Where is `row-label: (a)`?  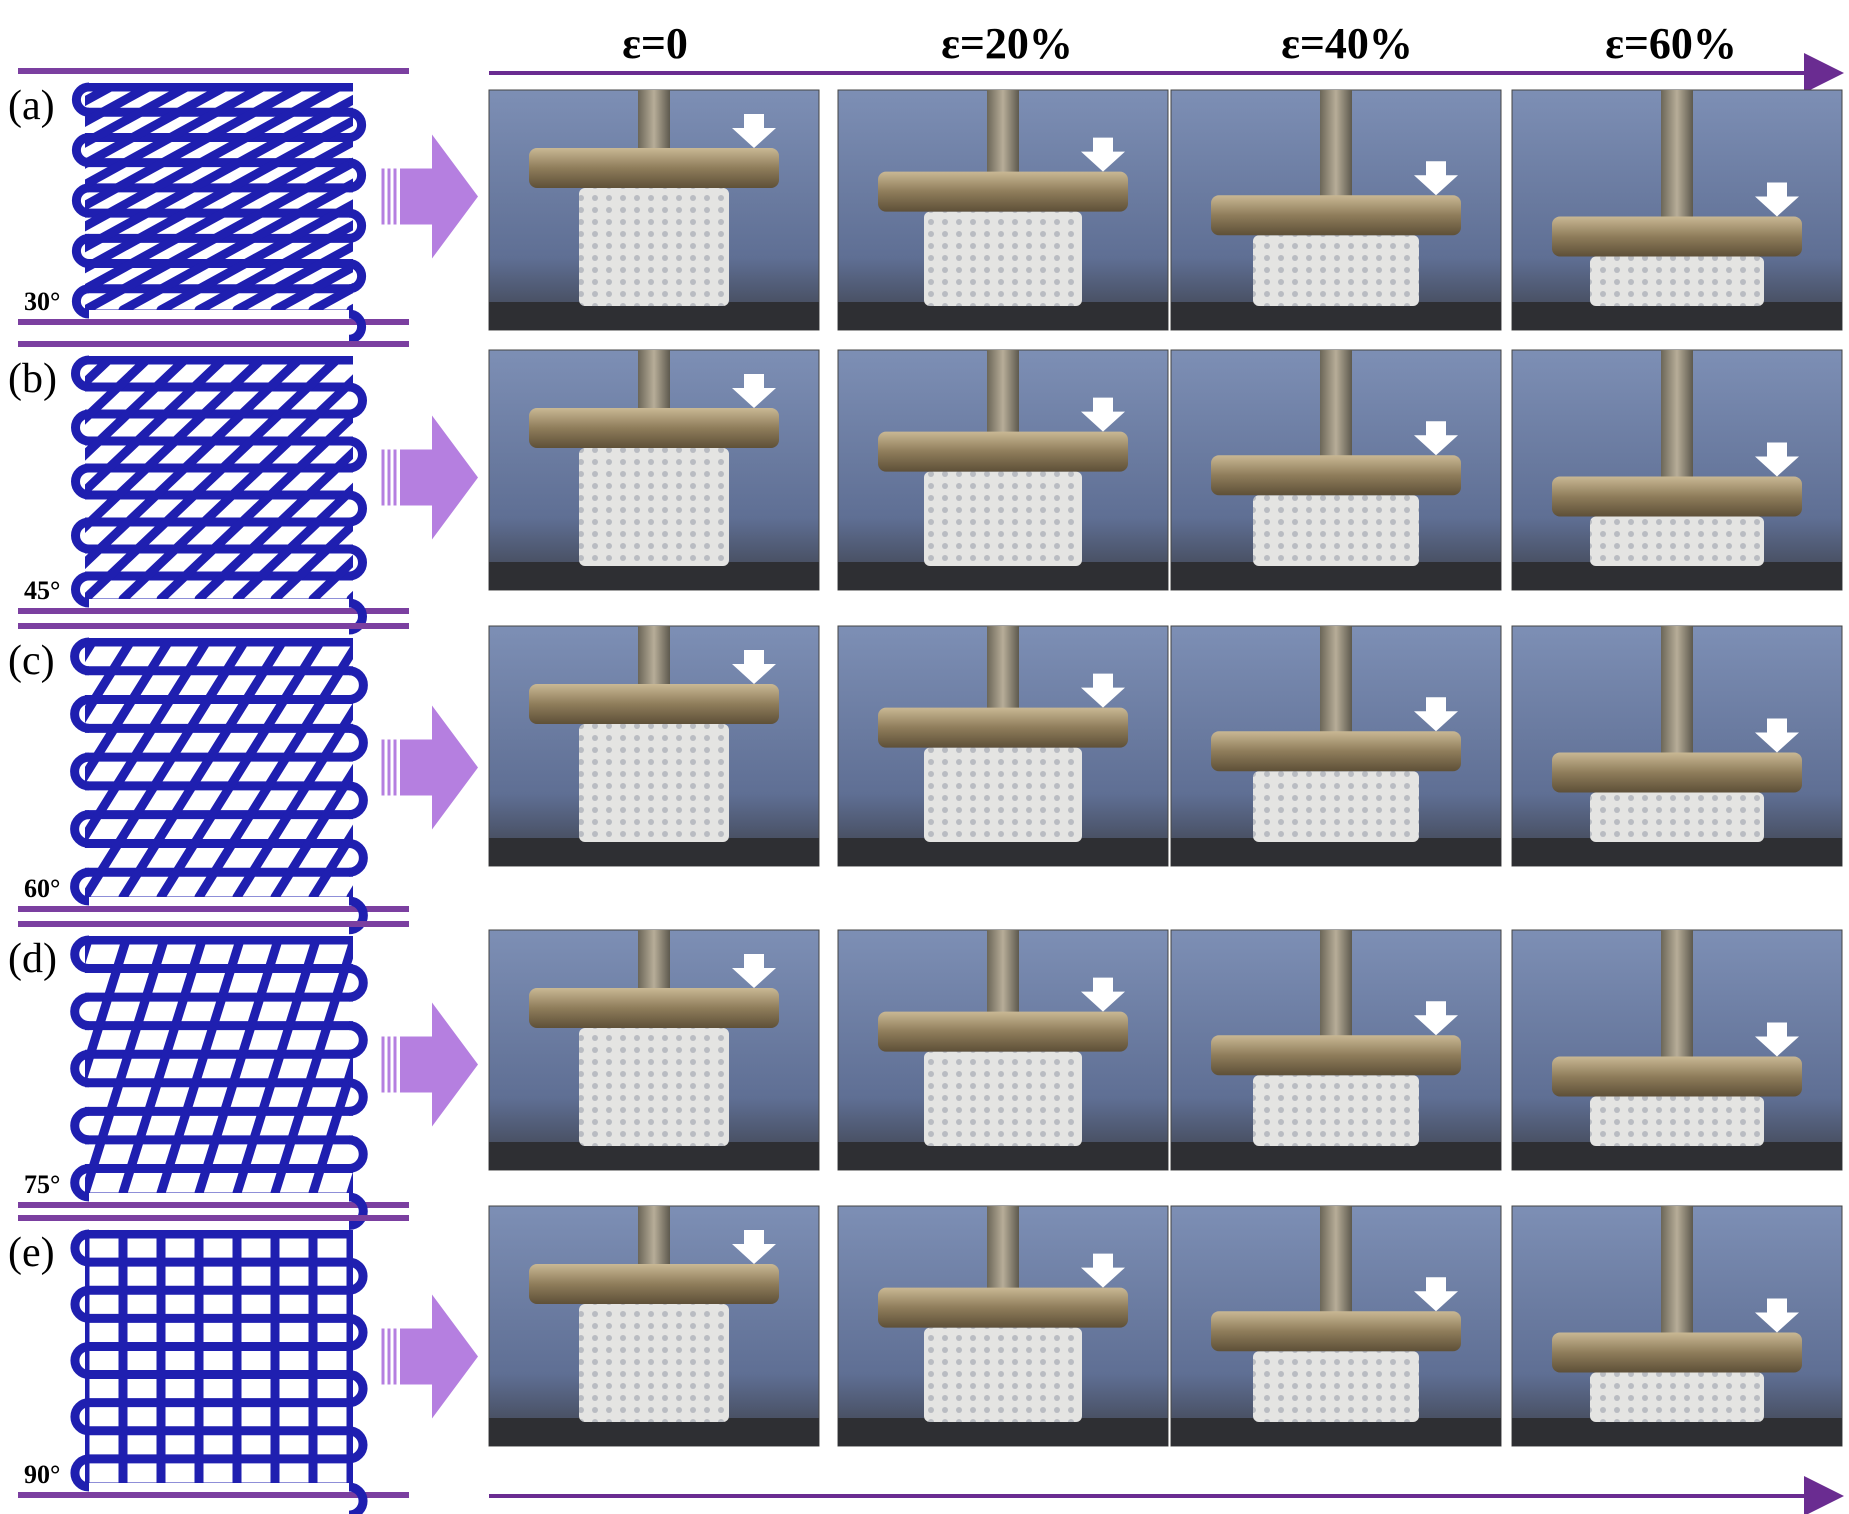 row-label: (a) is located at coordinates (31, 106).